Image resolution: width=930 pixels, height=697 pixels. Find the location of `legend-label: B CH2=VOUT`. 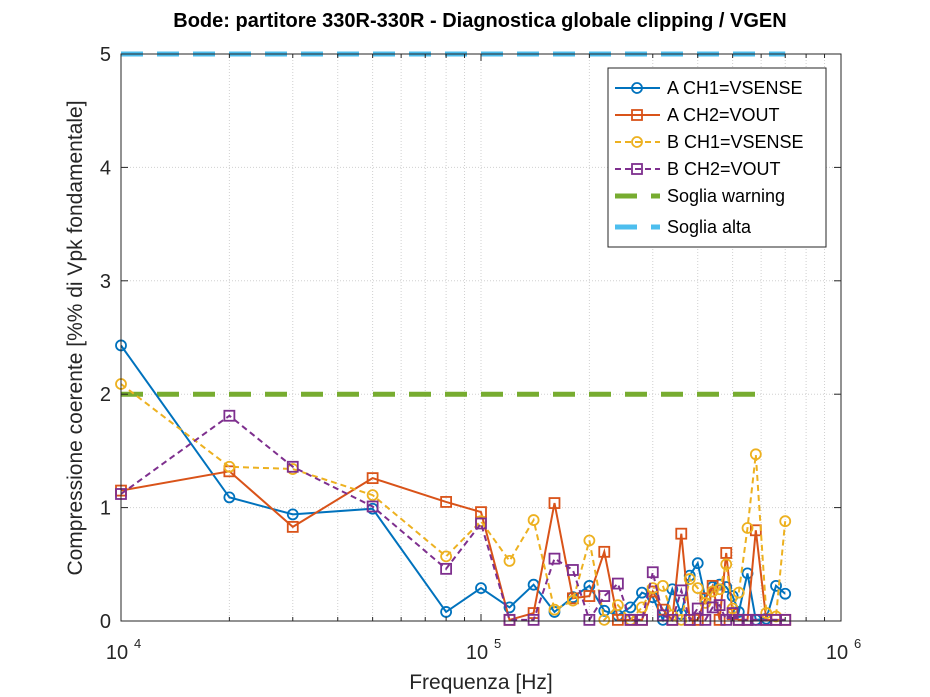

legend-label: B CH2=VOUT is located at coordinates (724, 169).